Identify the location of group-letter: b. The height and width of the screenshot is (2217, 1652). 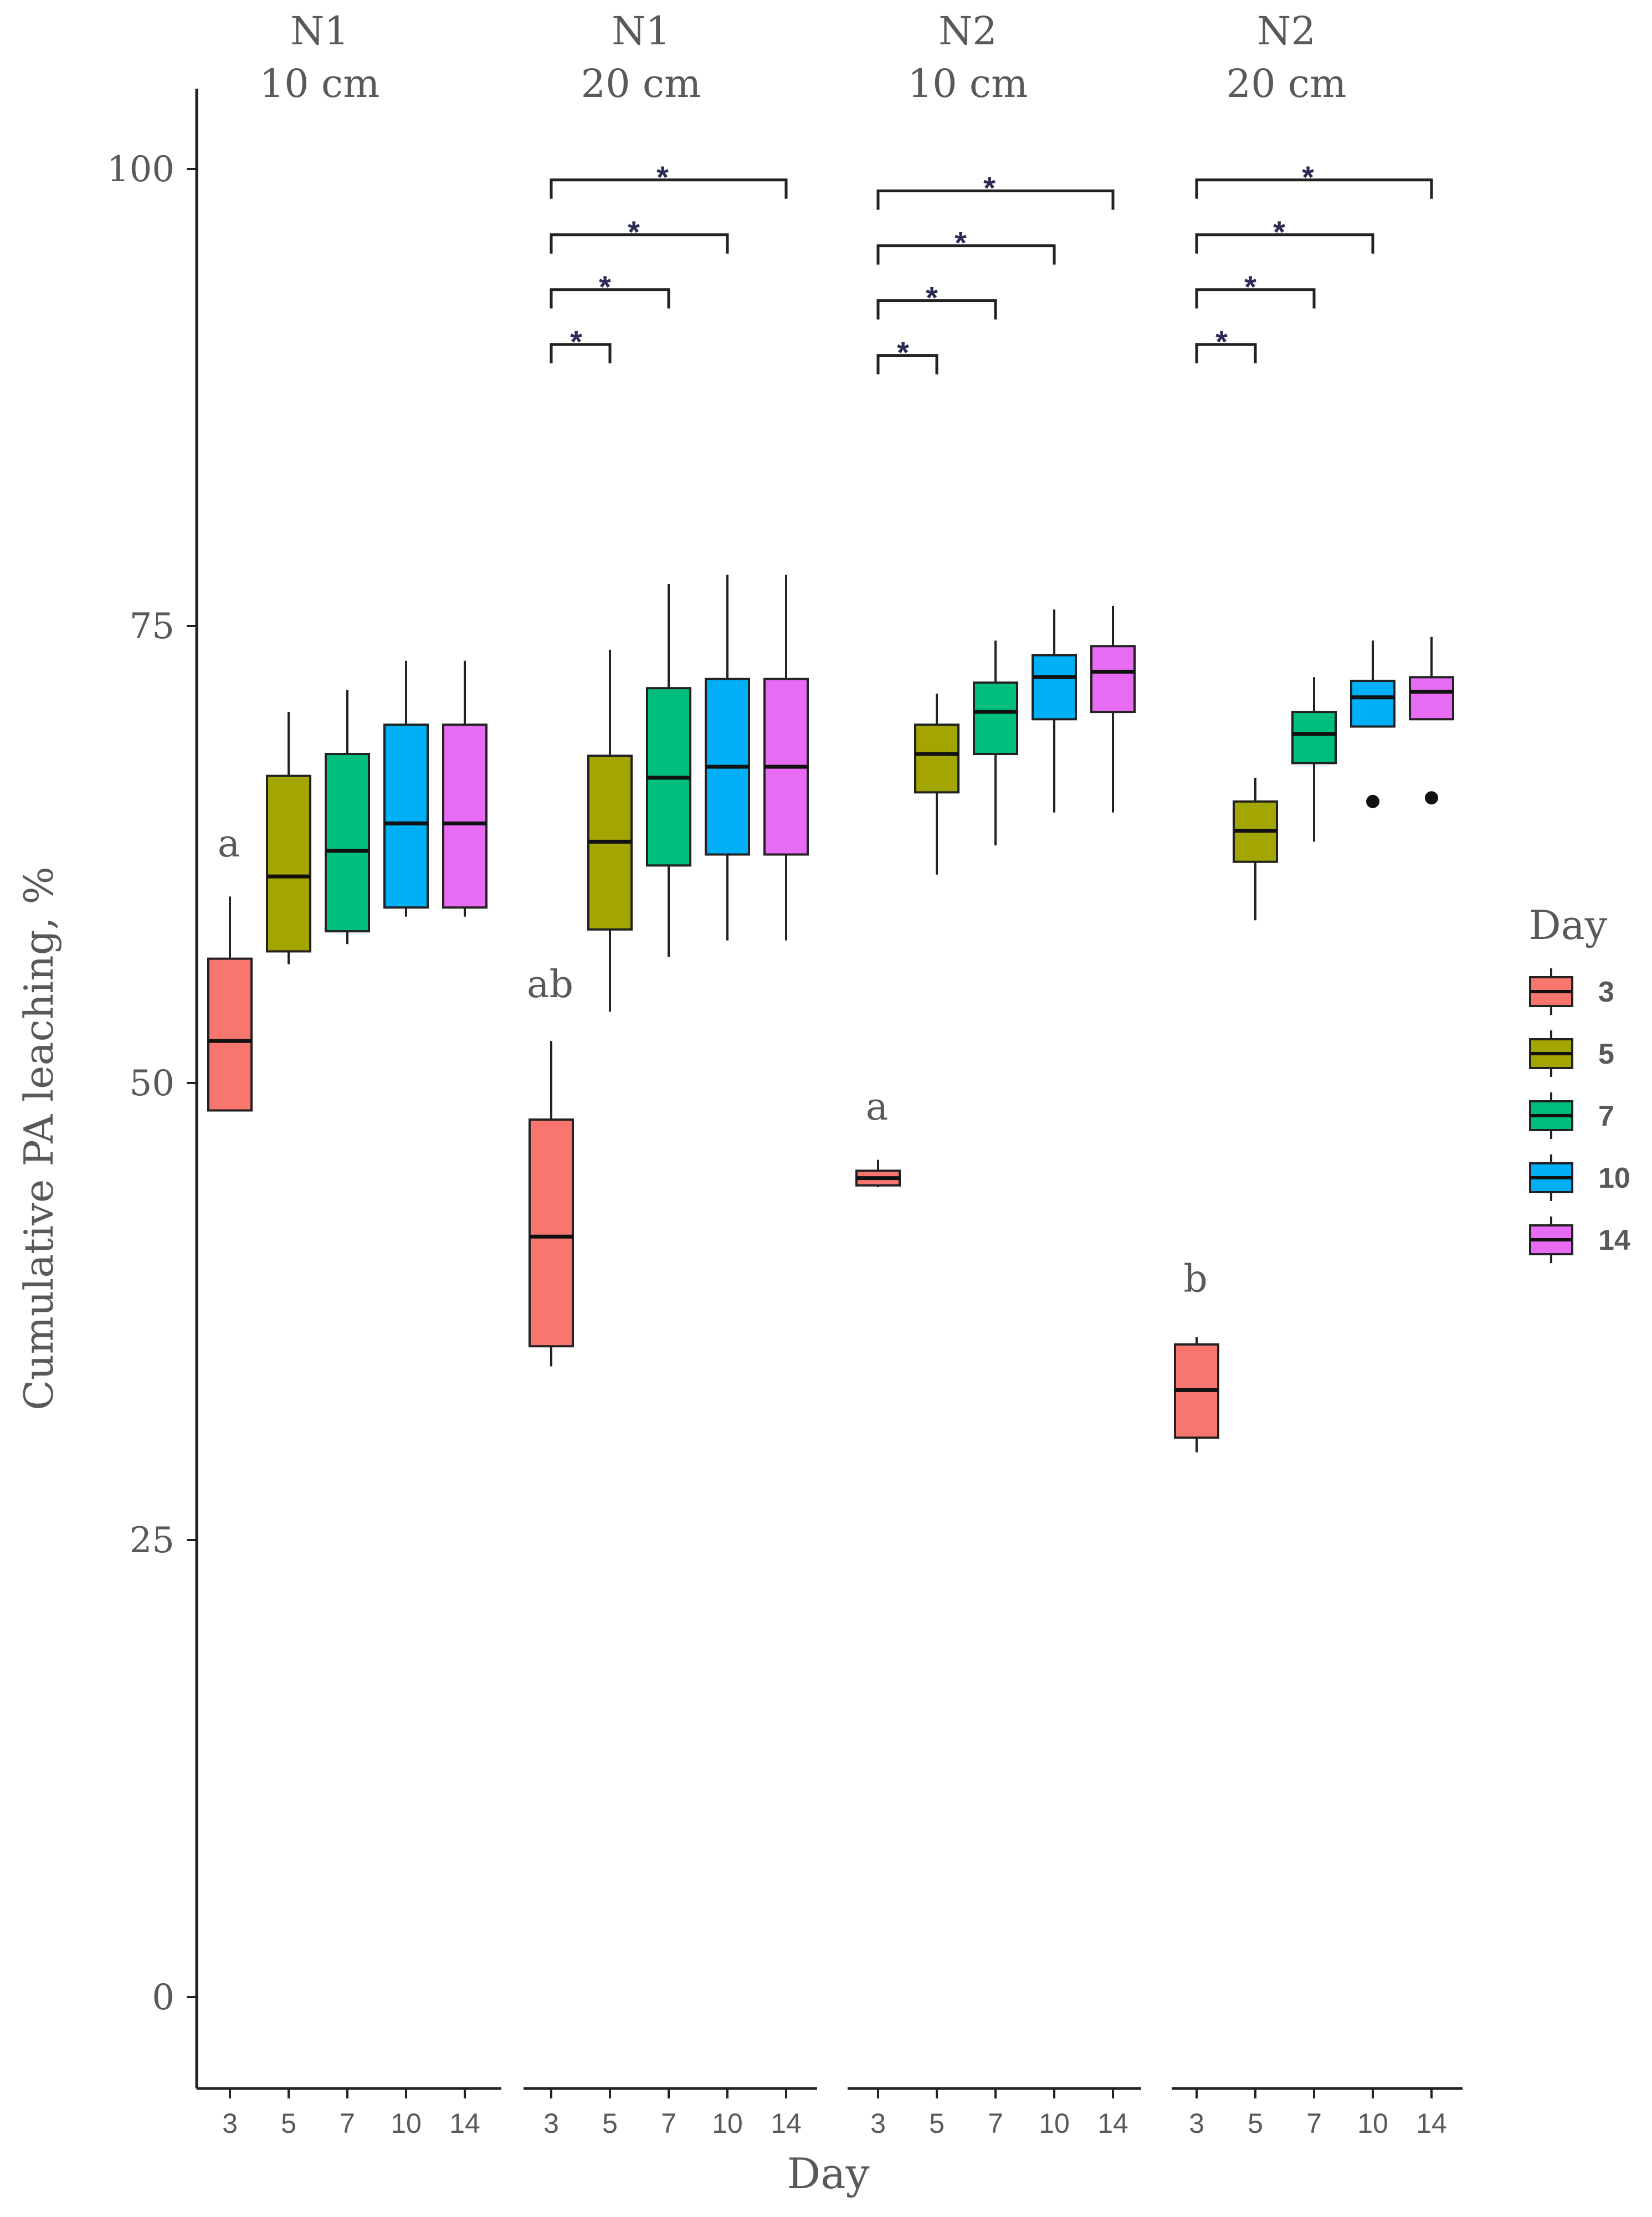
(1195, 1279).